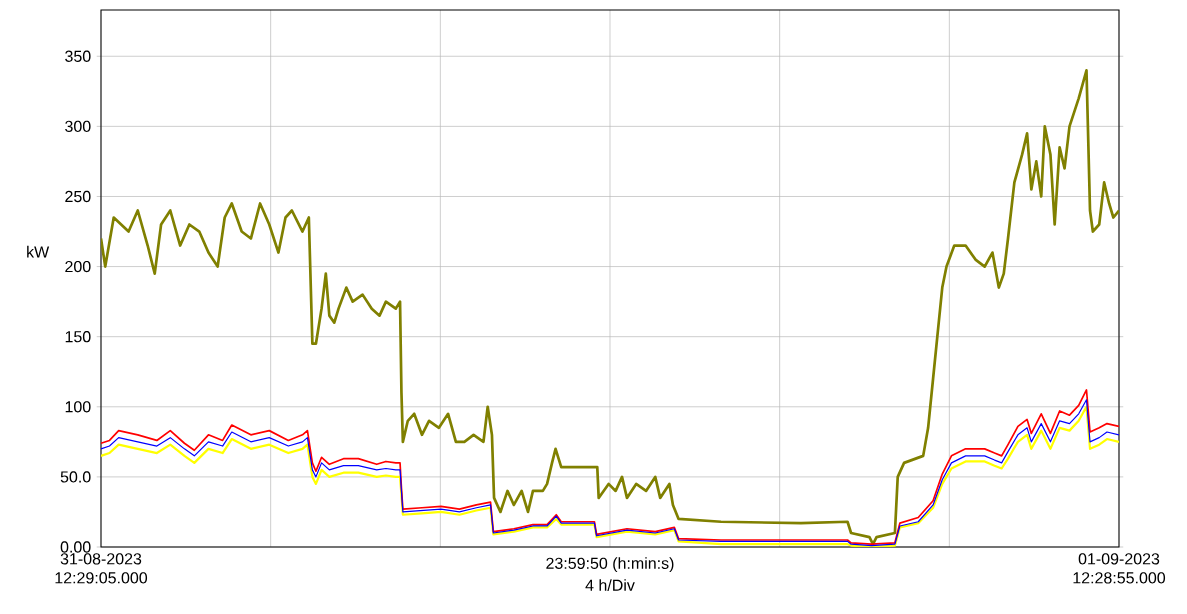  What do you see at coordinates (610, 585) in the screenshot?
I see `x-axis-title: 4 h/Div` at bounding box center [610, 585].